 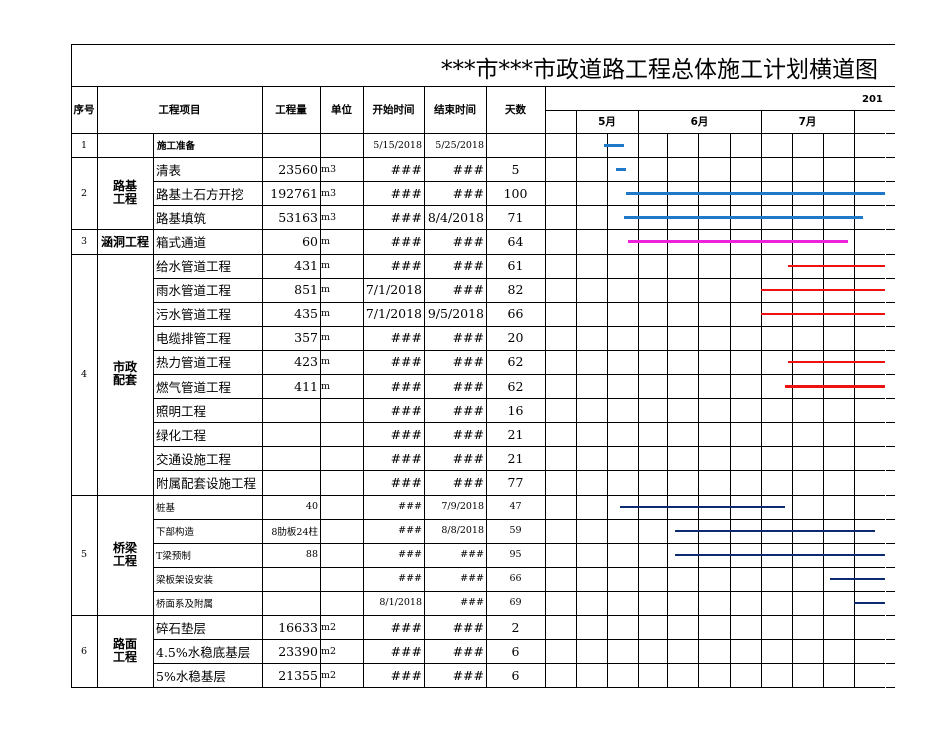 I want to click on task-days: 6, so click(x=515, y=675).